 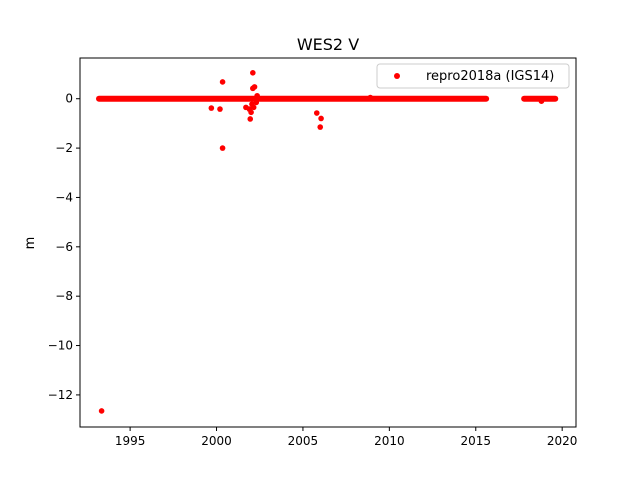 What do you see at coordinates (346, 437) in the screenshot?
I see `x-axis-ticks: 1995 2000 2005 2010 2015 2020` at bounding box center [346, 437].